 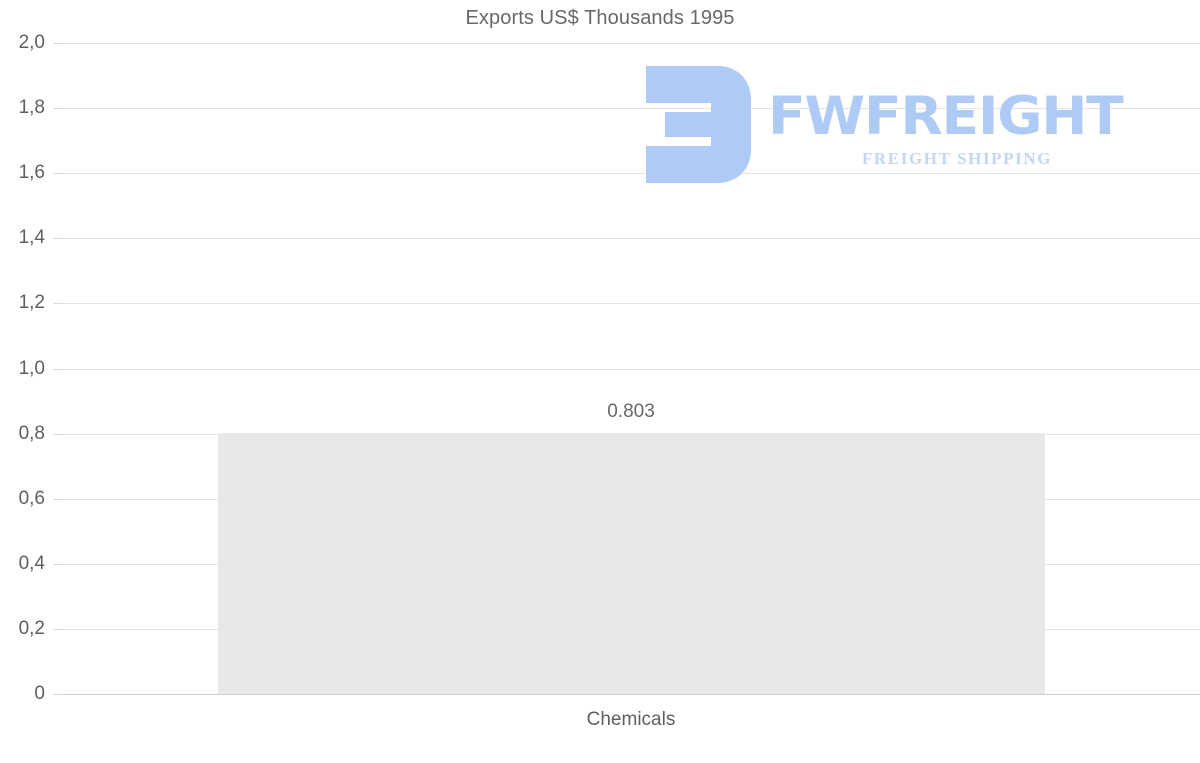 I want to click on y-axis-label: 0,8, so click(x=31, y=433).